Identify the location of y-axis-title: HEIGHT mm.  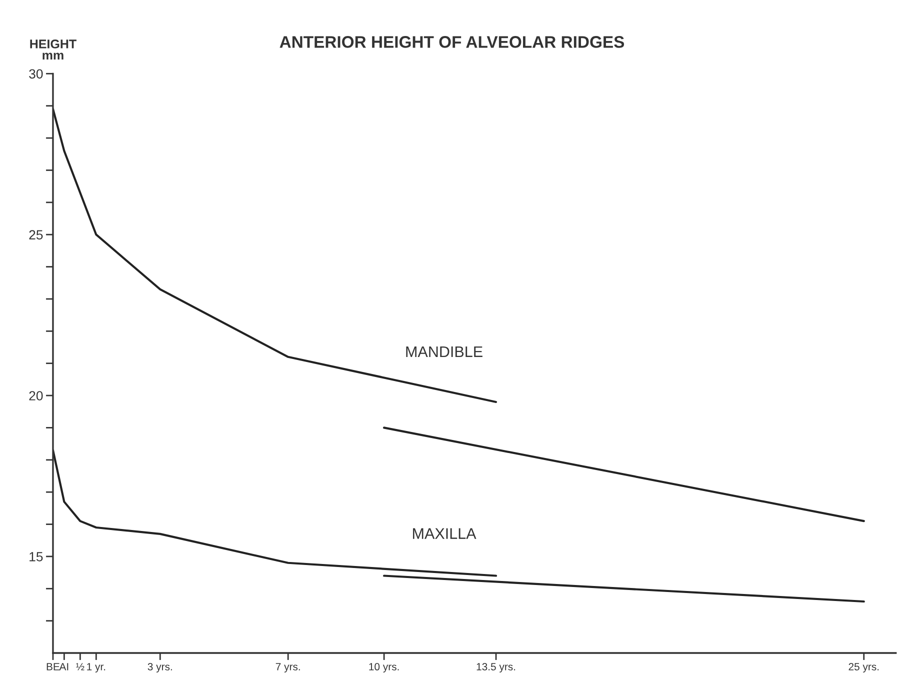
(53, 50).